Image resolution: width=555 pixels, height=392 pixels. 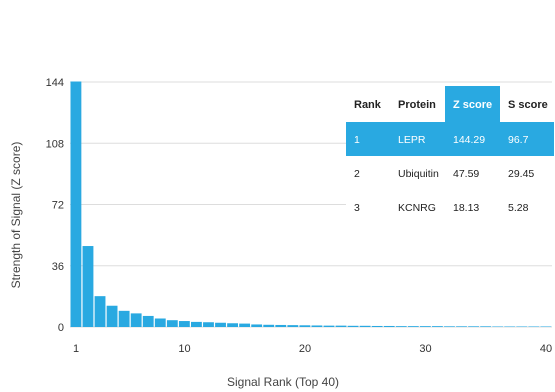 What do you see at coordinates (55, 144) in the screenshot?
I see `y-tick-label-3: 108` at bounding box center [55, 144].